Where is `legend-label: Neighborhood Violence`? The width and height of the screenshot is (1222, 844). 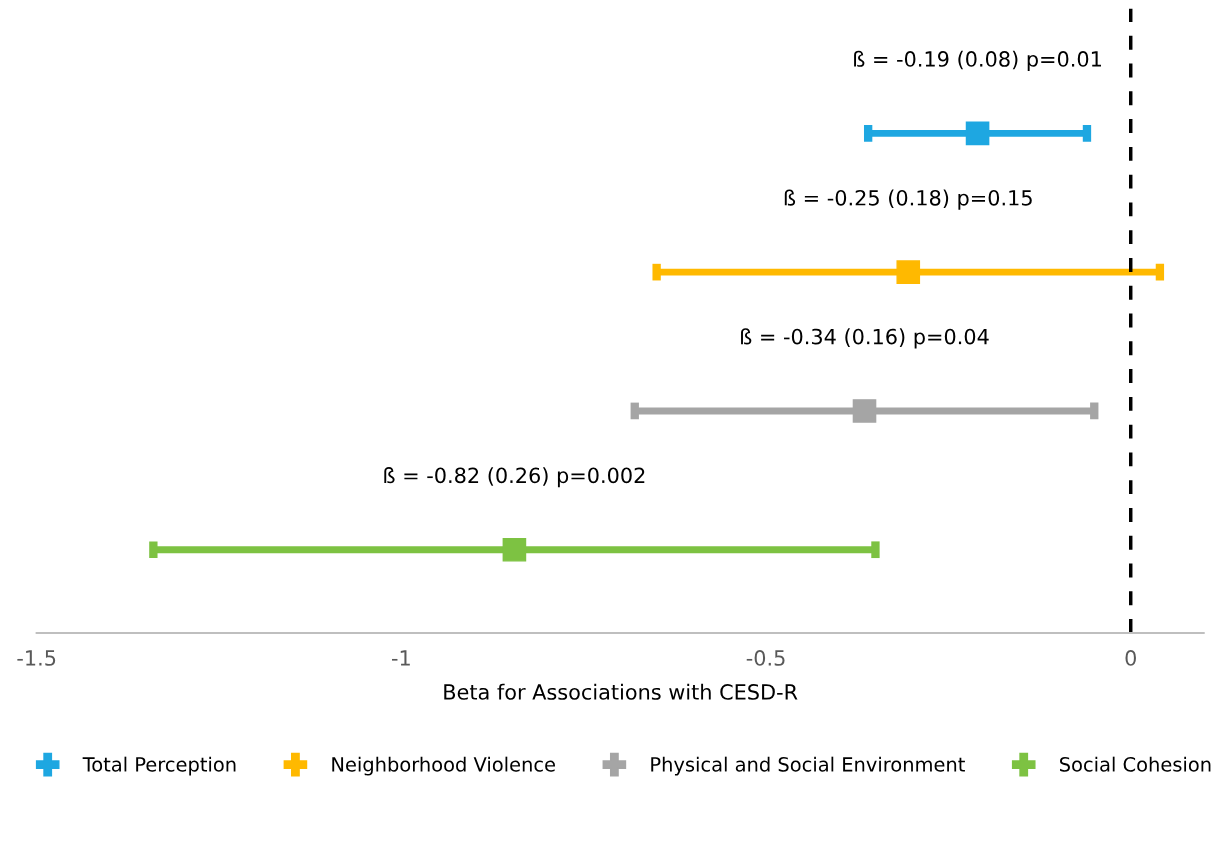 legend-label: Neighborhood Violence is located at coordinates (443, 766).